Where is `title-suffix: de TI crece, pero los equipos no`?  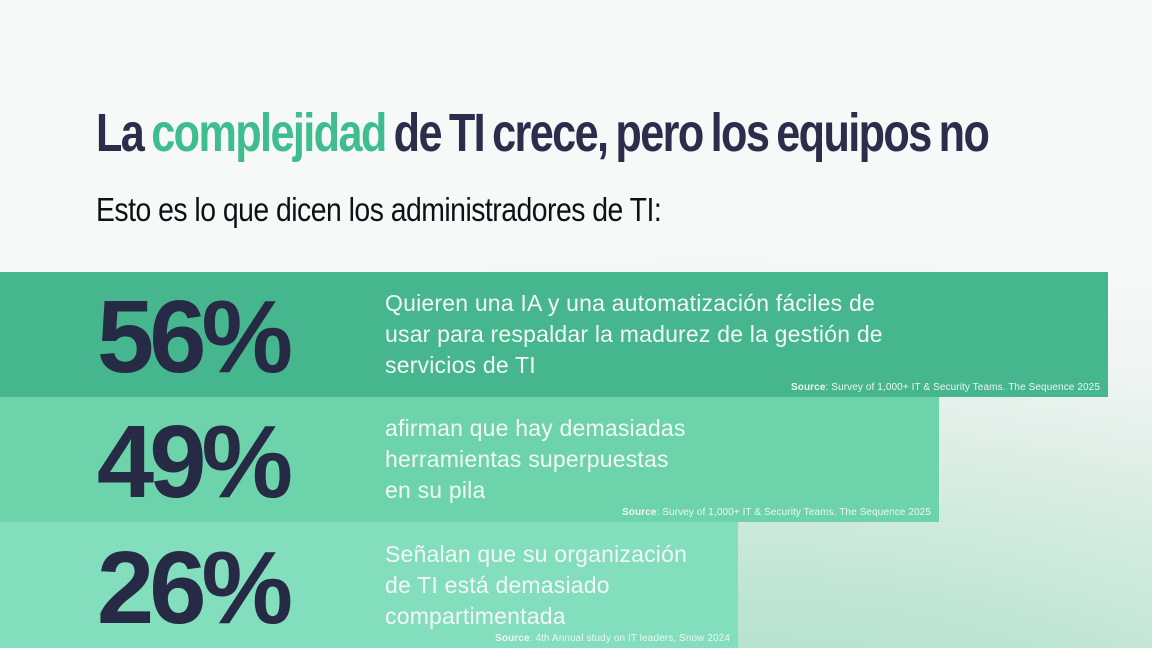
title-suffix: de TI crece, pero los equipos no is located at coordinates (687, 133).